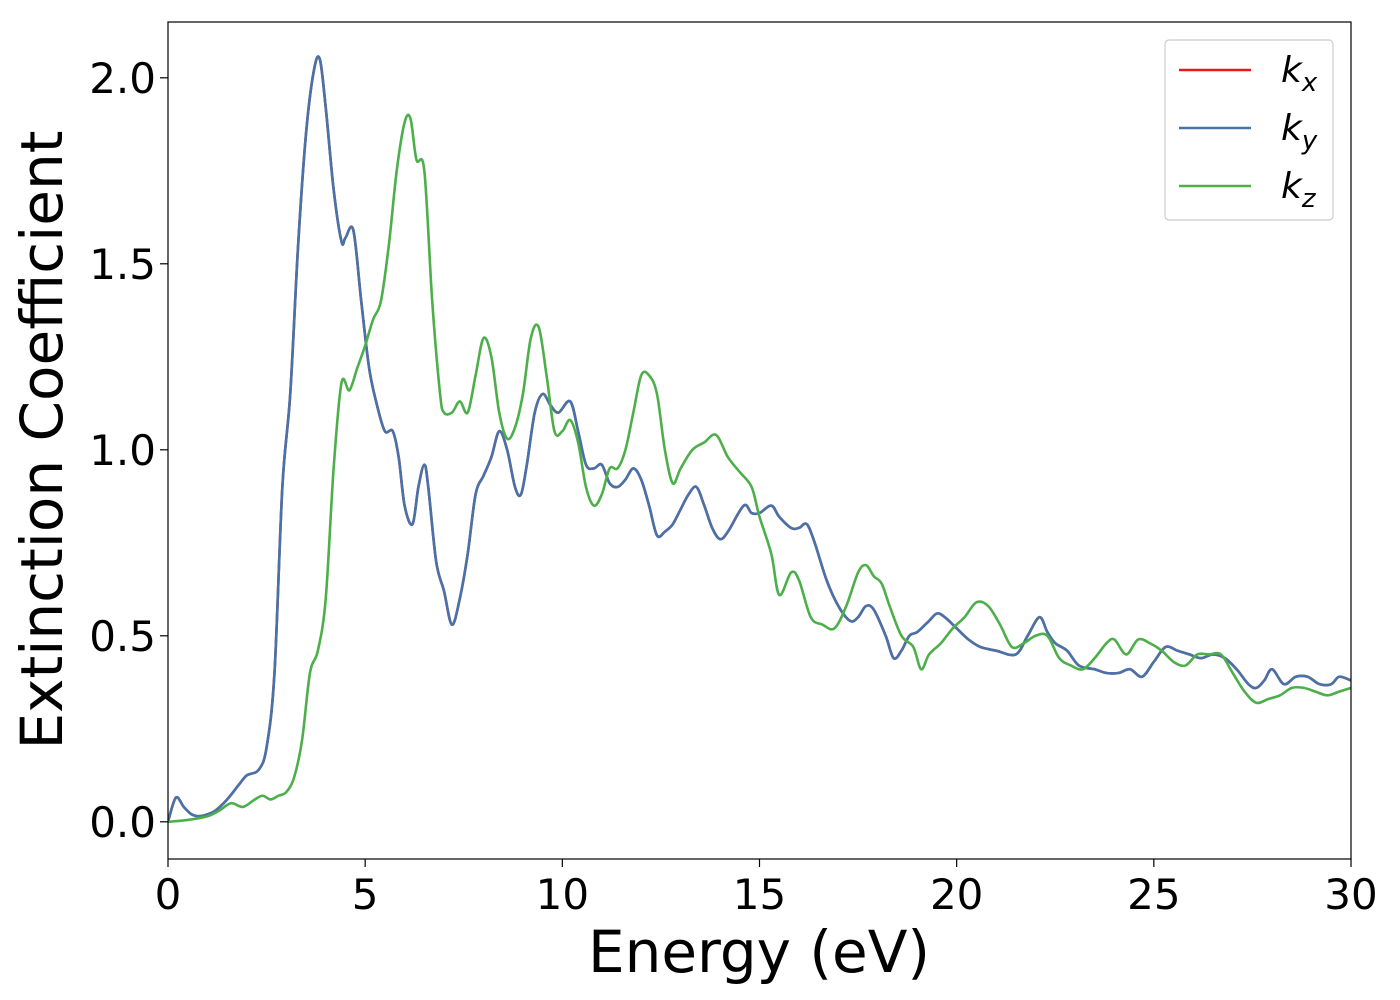 Image resolution: width=1400 pixels, height=1000 pixels. I want to click on legend-frame, so click(1249, 130).